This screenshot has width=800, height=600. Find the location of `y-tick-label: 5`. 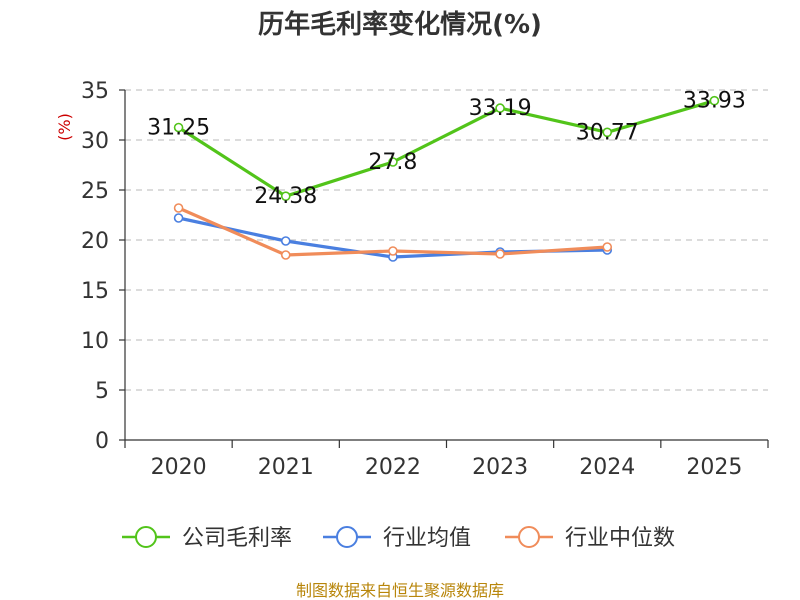

y-tick-label: 5 is located at coordinates (102, 391).